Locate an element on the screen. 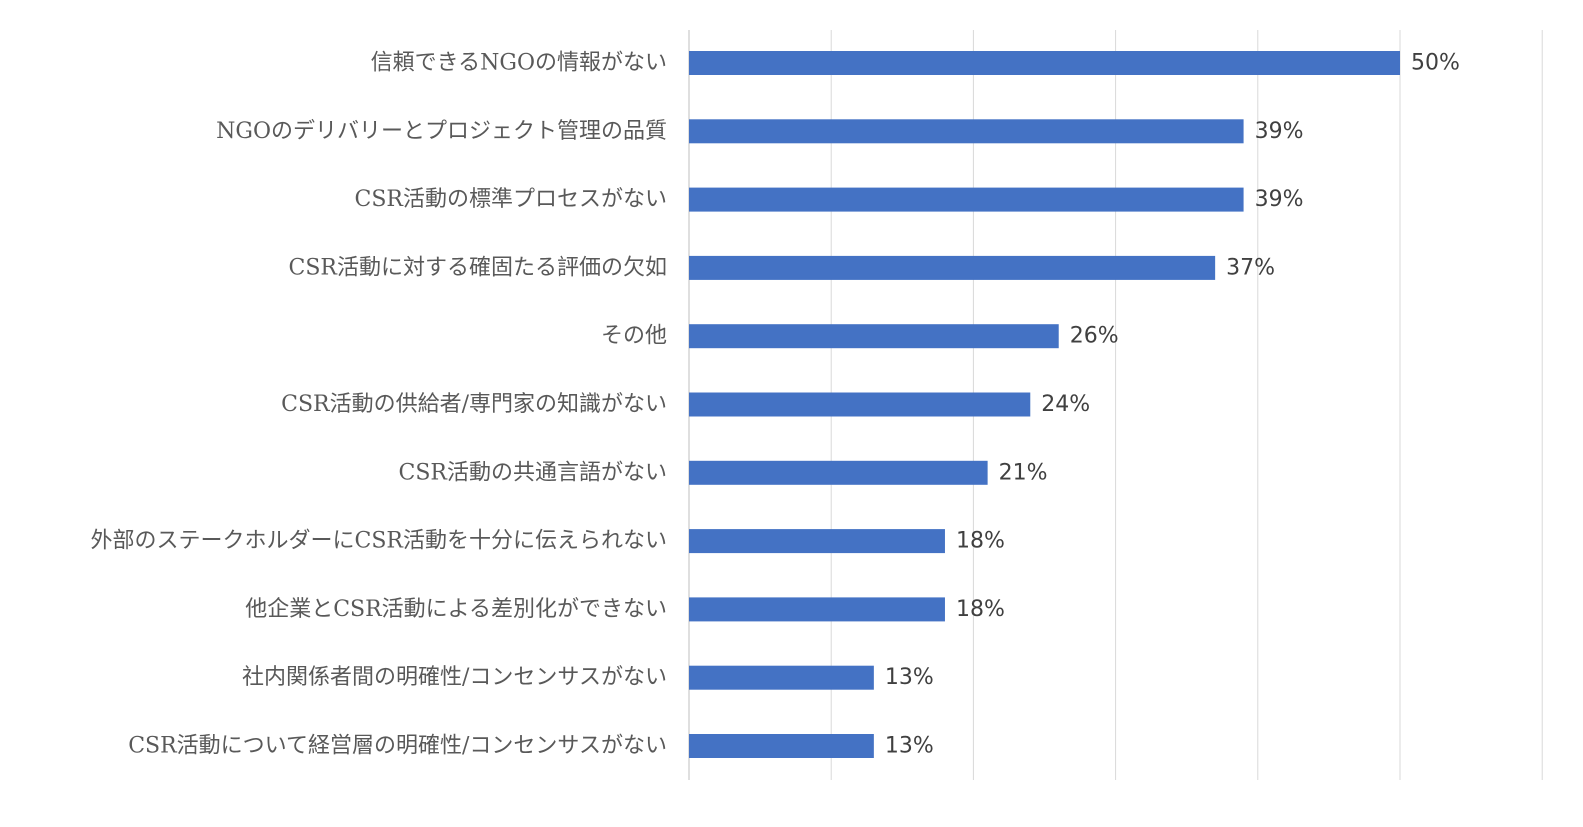  category-label: 外部のステークホルダーにCSR活動を十分に伝えられない is located at coordinates (379, 541).